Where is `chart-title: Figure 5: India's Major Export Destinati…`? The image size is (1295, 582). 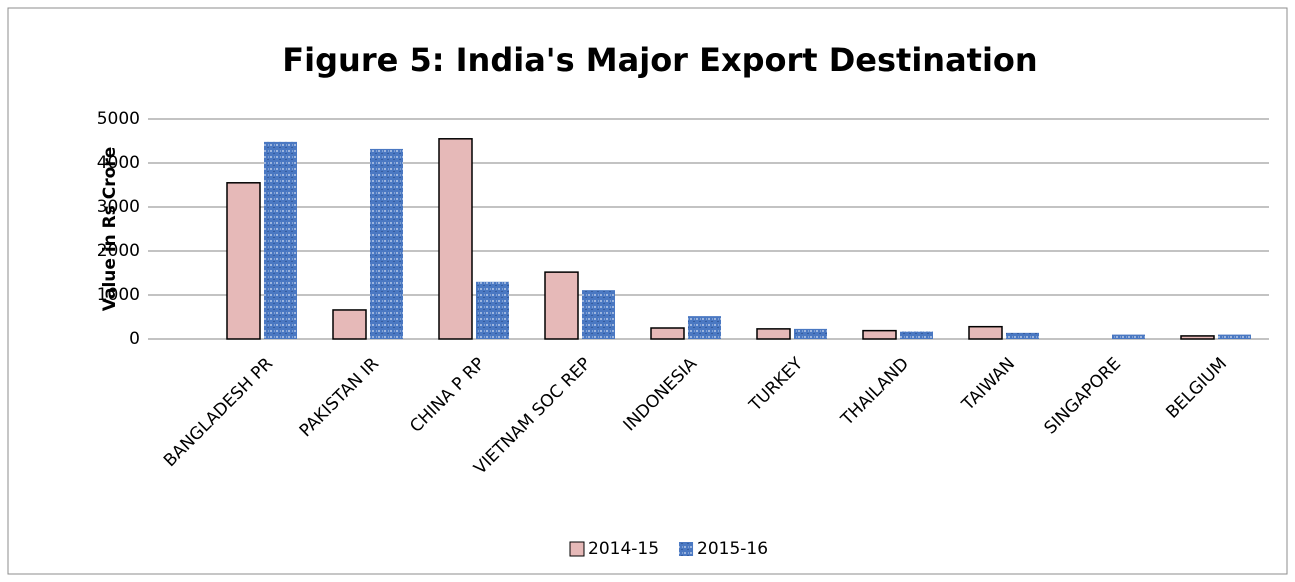 chart-title: Figure 5: India's Major Export Destinati… is located at coordinates (659, 60).